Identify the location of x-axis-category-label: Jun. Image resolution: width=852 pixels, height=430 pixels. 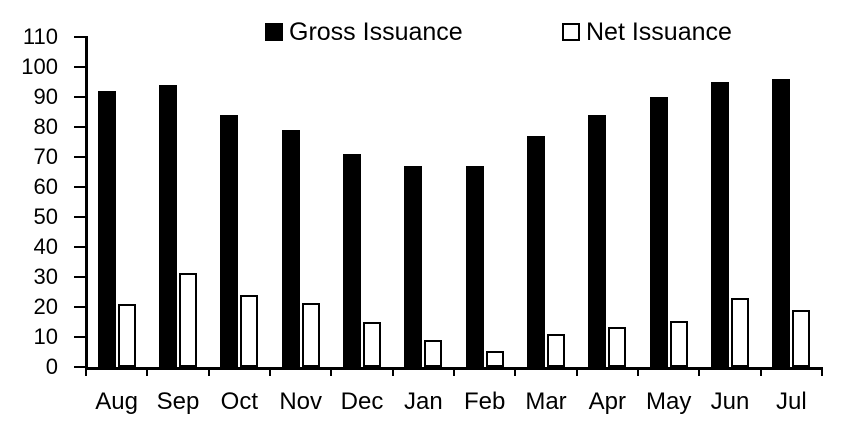
(730, 401).